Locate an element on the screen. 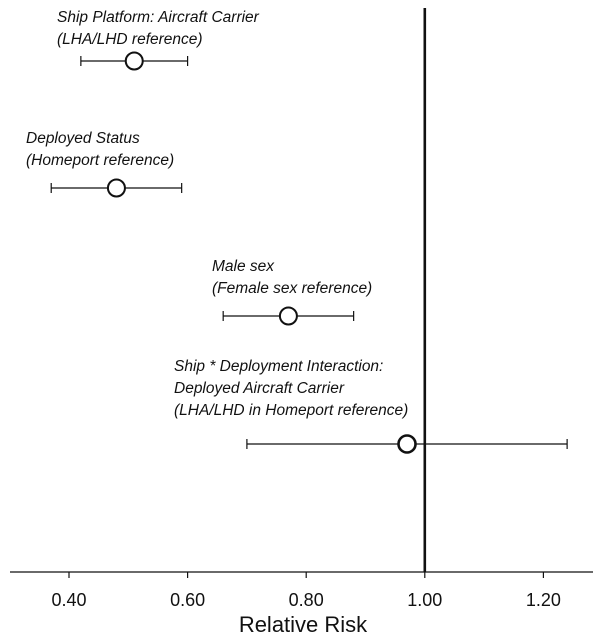 The image size is (593, 639). estimate-row: Male sex (Female sex reference) is located at coordinates (292, 292).